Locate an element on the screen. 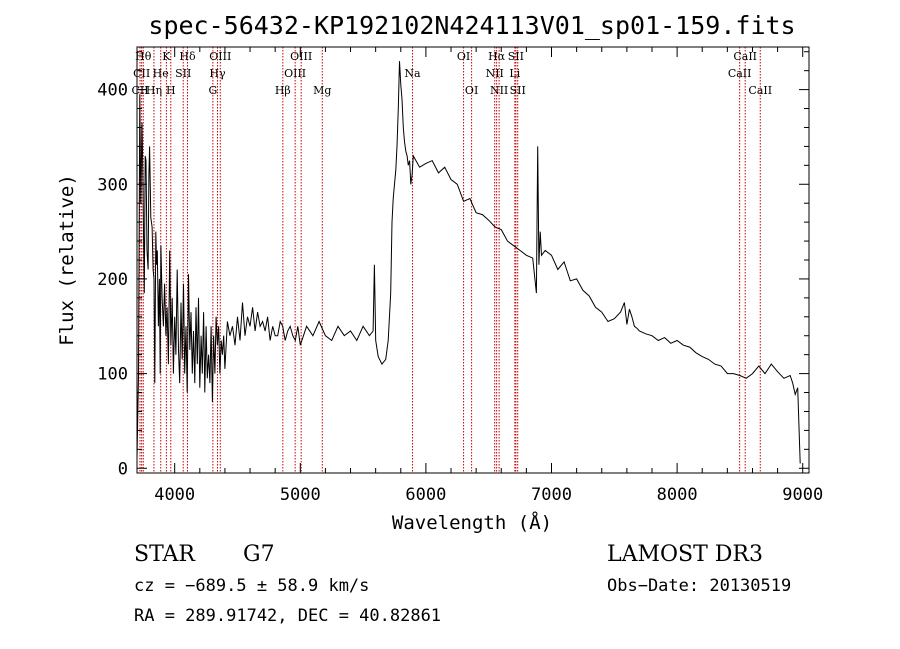  obs-date: Obs−Date: 20130519 is located at coordinates (699, 586).